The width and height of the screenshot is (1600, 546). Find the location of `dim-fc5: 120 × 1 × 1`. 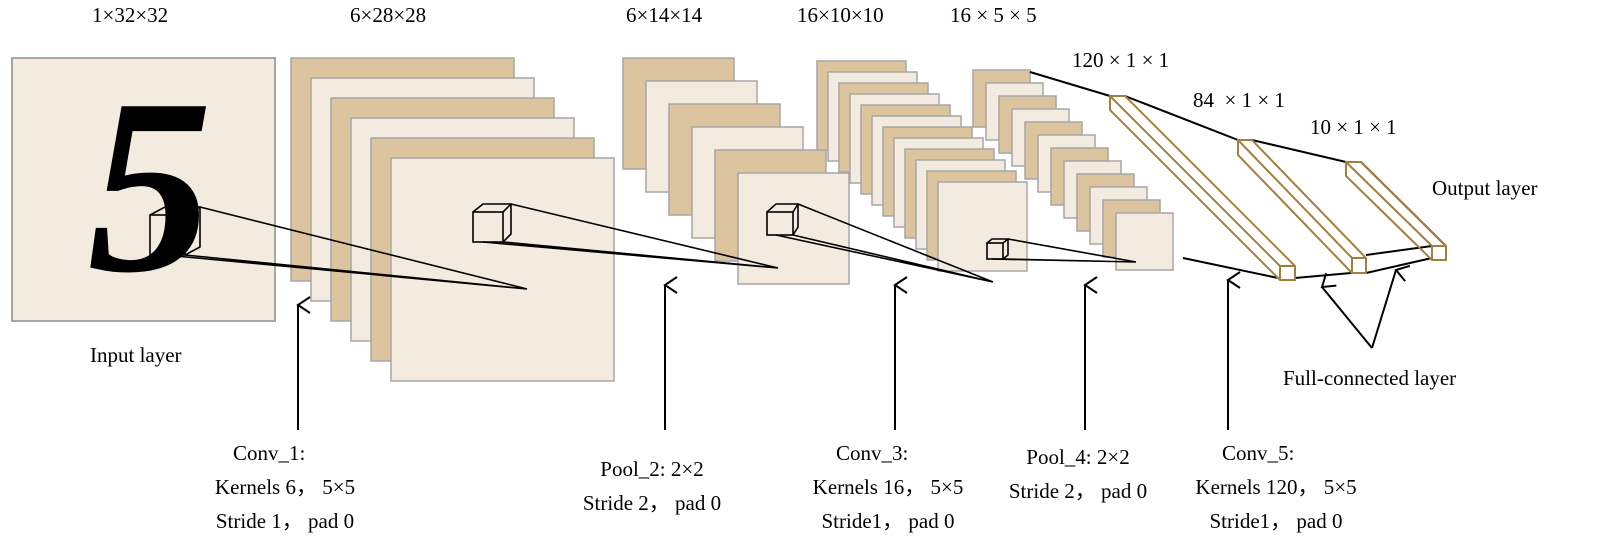

dim-fc5: 120 × 1 × 1 is located at coordinates (1121, 60).